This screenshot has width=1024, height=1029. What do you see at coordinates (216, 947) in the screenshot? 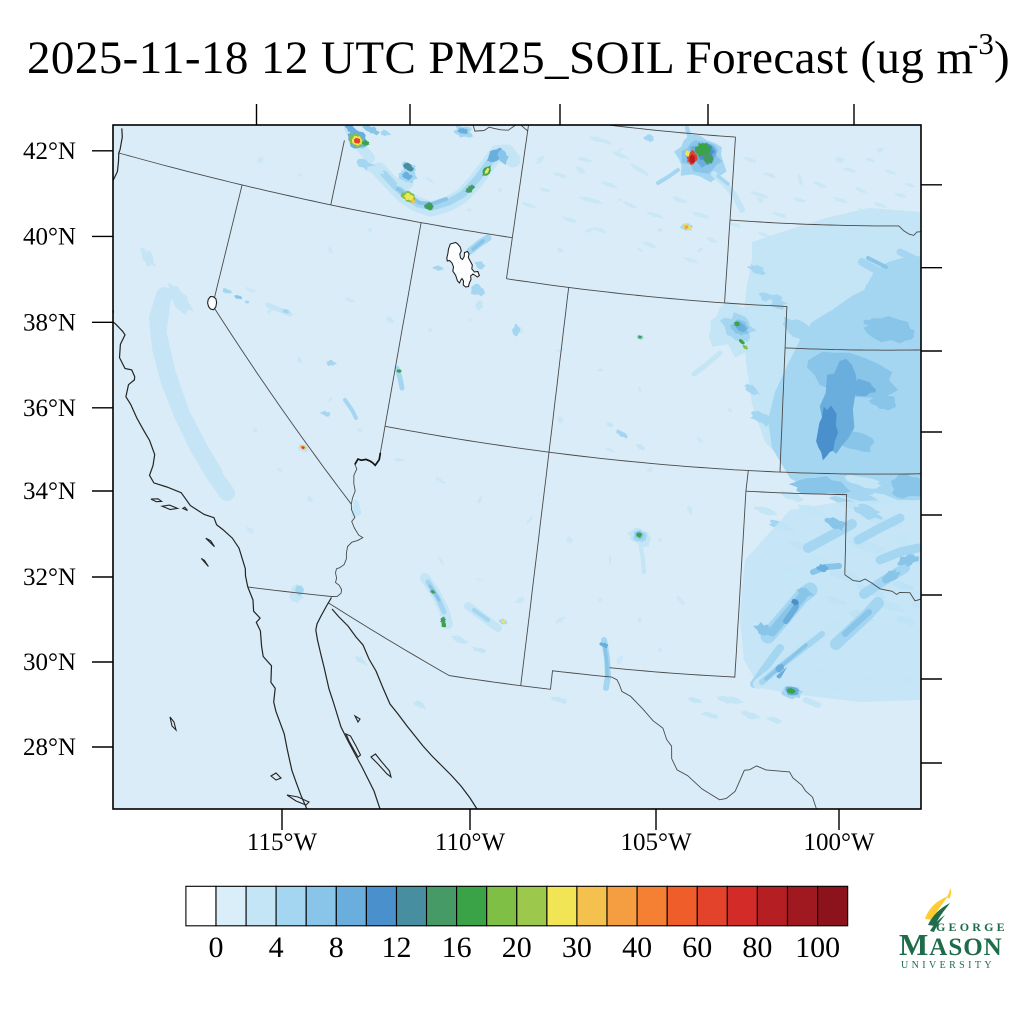
I see `svg-text: 0` at bounding box center [216, 947].